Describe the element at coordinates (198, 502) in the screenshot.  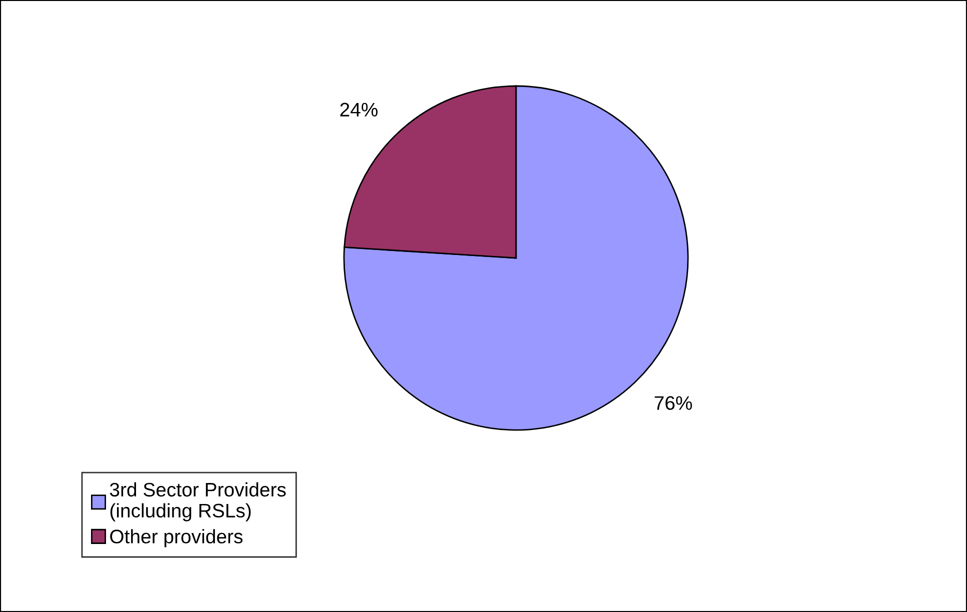
I see `legend-label: 3rd Sector Providers (including RSLs)` at that location.